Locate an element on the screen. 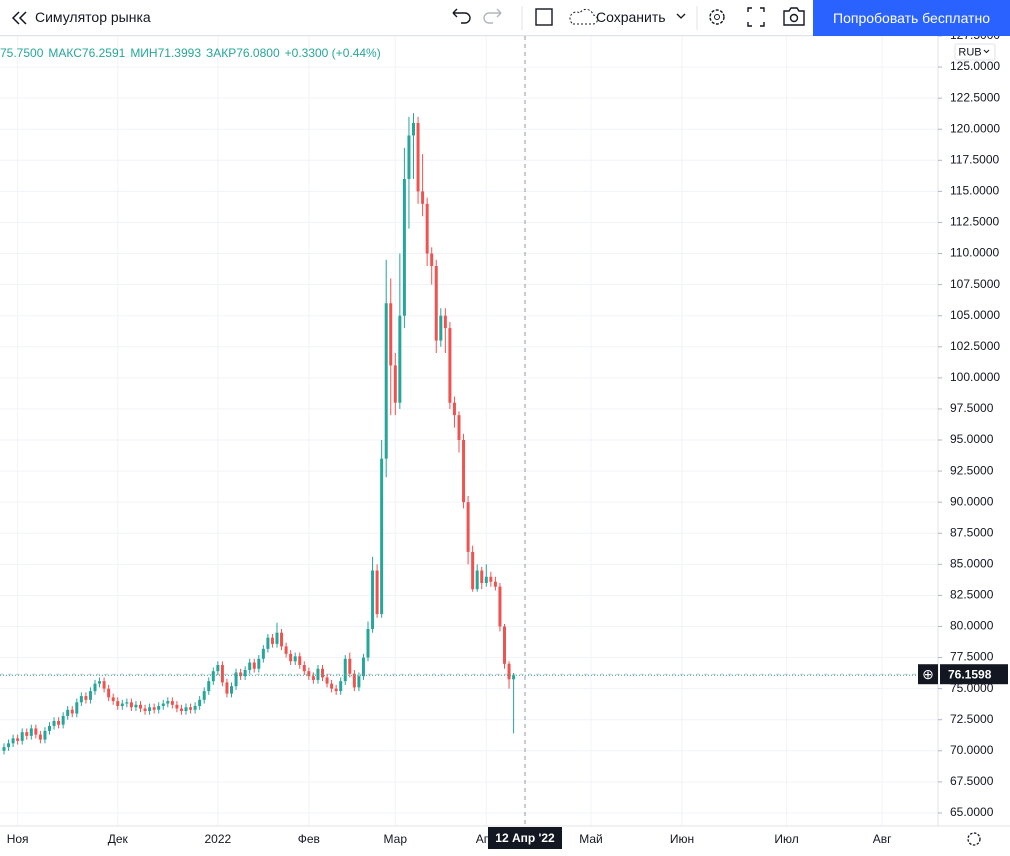 This screenshot has width=1010, height=856. y-tick-label: 72.5000 is located at coordinates (972, 719).